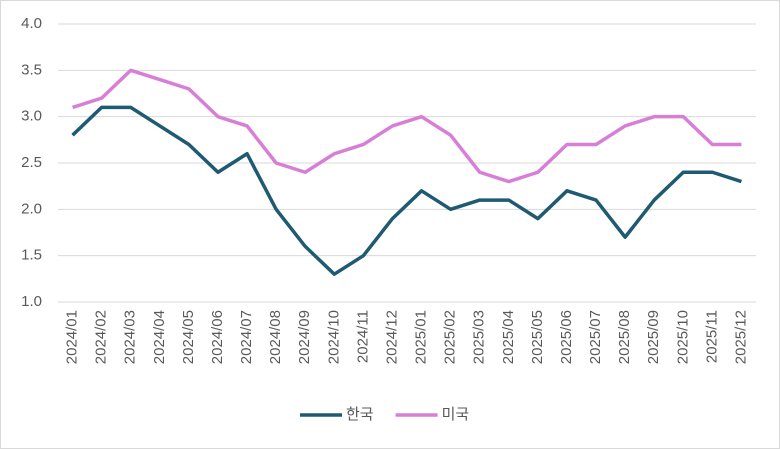 This screenshot has height=449, width=780. What do you see at coordinates (72, 337) in the screenshot?
I see `x-tick-label: 2024/01` at bounding box center [72, 337].